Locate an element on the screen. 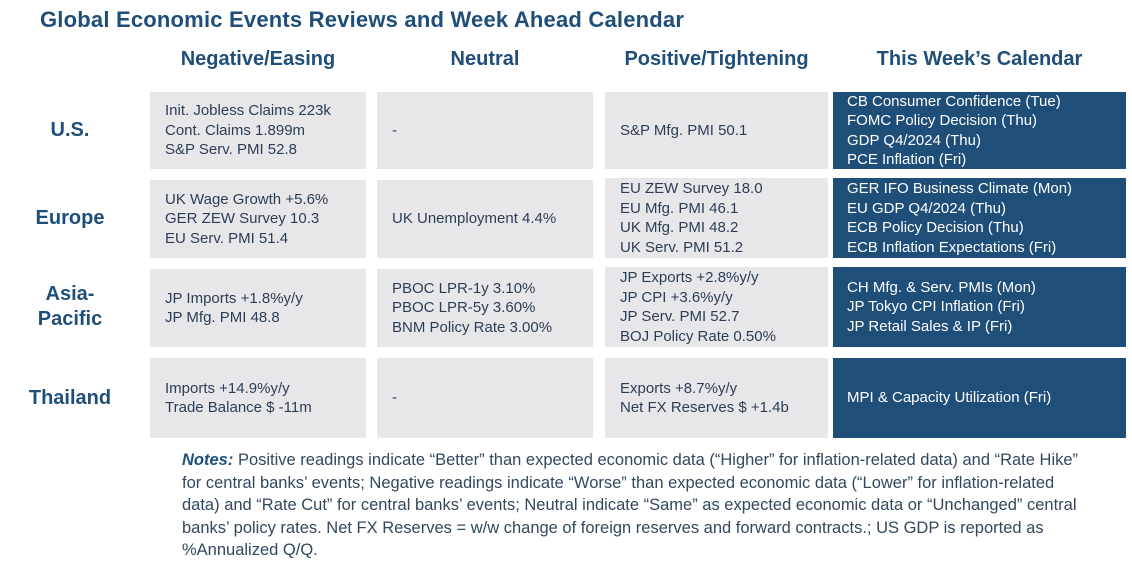 The image size is (1132, 575). cell-line: UK Wage Growth +5.6% is located at coordinates (247, 199).